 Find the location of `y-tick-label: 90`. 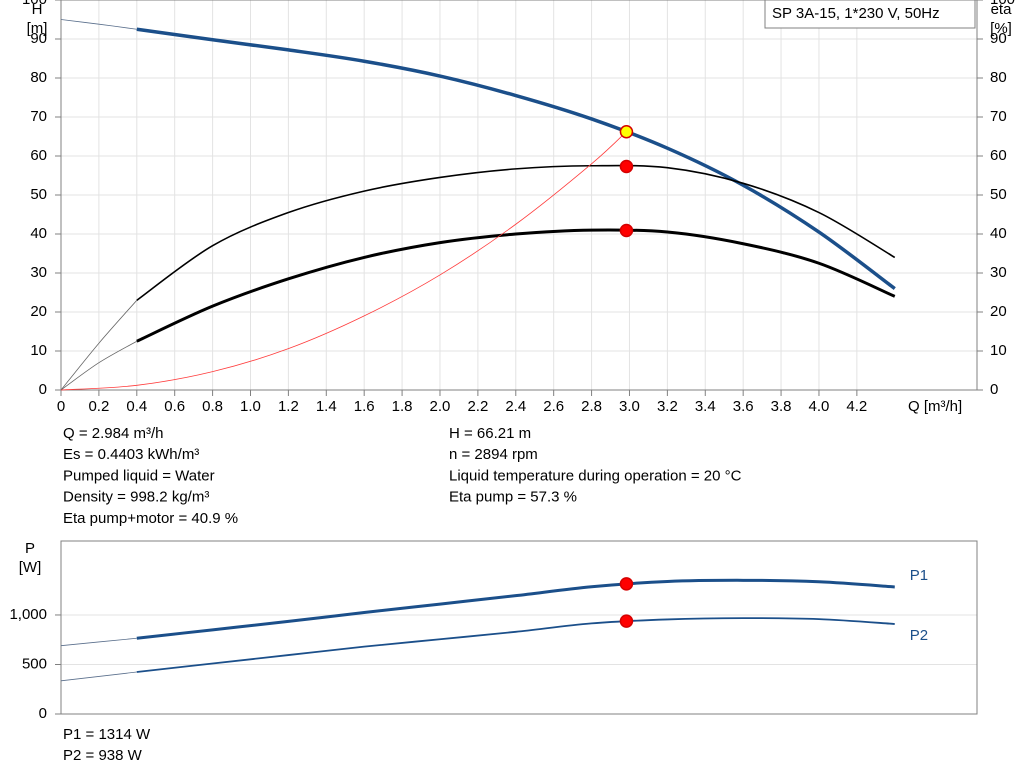

y-tick-label: 90 is located at coordinates (38, 38).